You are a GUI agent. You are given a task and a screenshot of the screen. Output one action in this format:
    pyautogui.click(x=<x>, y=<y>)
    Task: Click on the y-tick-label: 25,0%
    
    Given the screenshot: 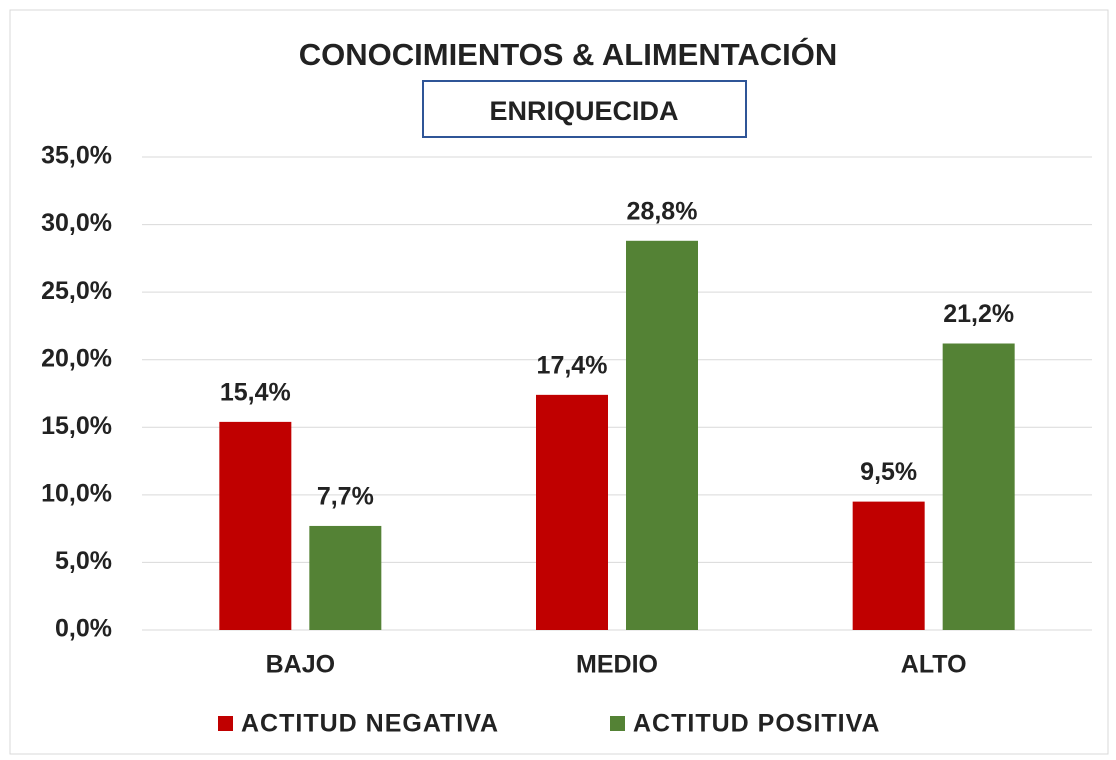 What is the action you would take?
    pyautogui.click(x=76, y=291)
    